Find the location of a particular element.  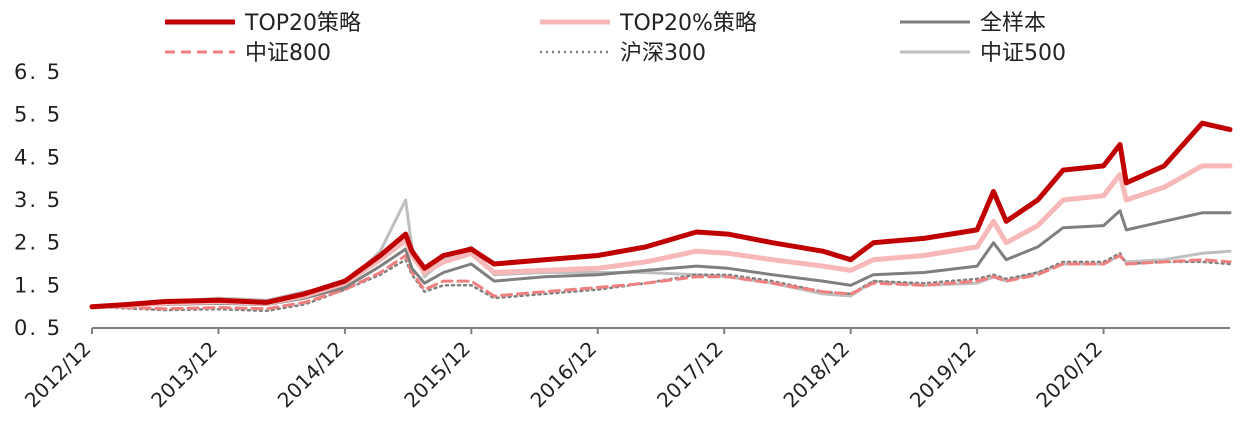

x-tick-label: 2020/12 is located at coordinates (1069, 375).